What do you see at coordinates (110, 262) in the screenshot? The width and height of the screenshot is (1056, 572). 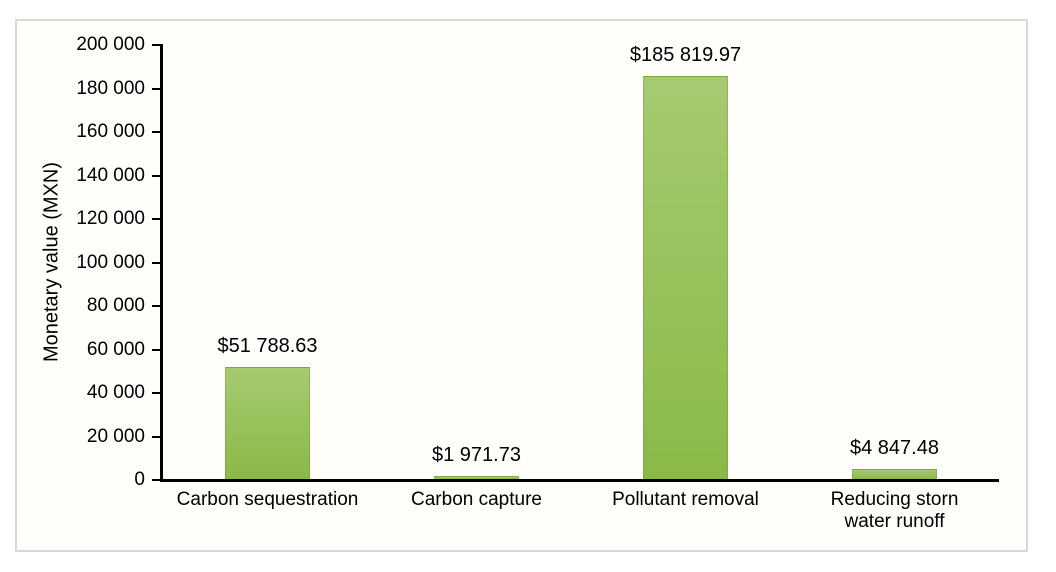 I see `y-axis-tick-label: 100 000` at bounding box center [110, 262].